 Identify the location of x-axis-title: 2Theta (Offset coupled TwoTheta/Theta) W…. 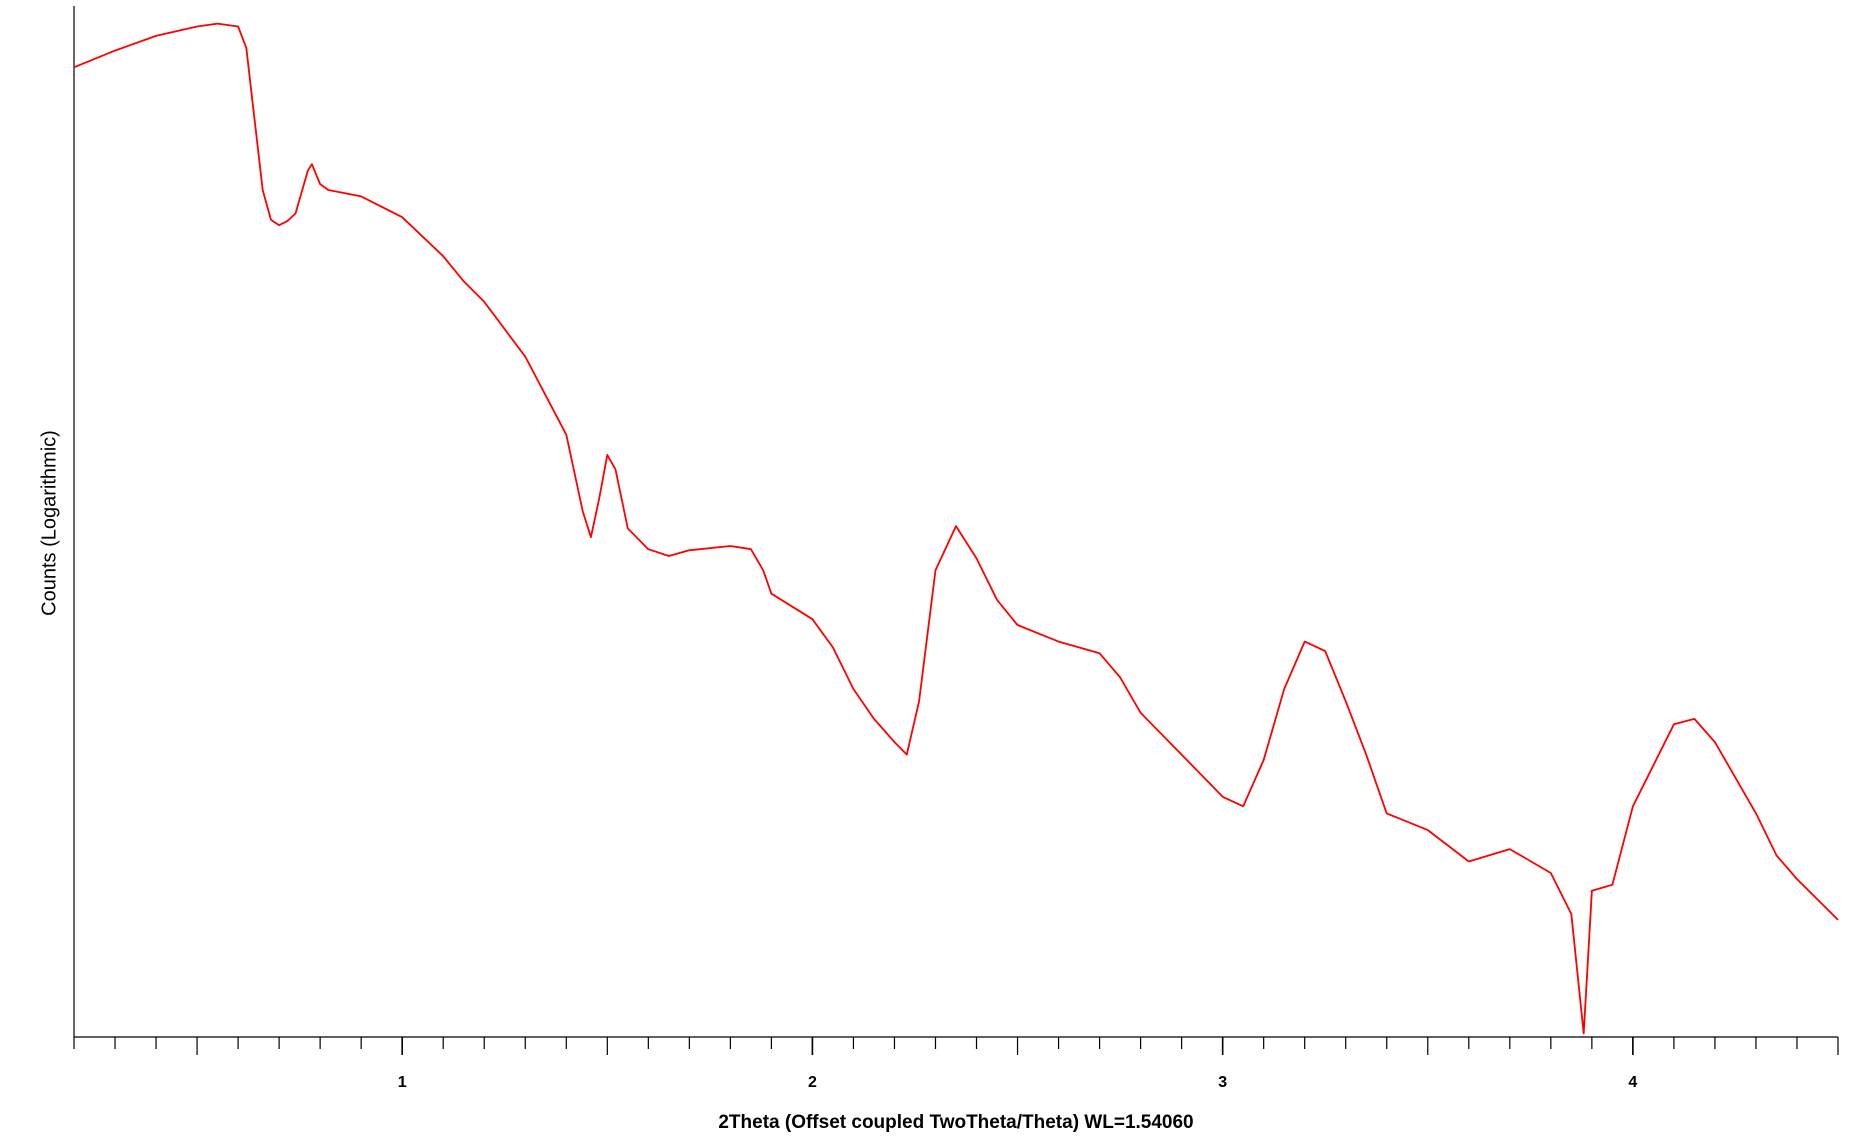
(955, 1122).